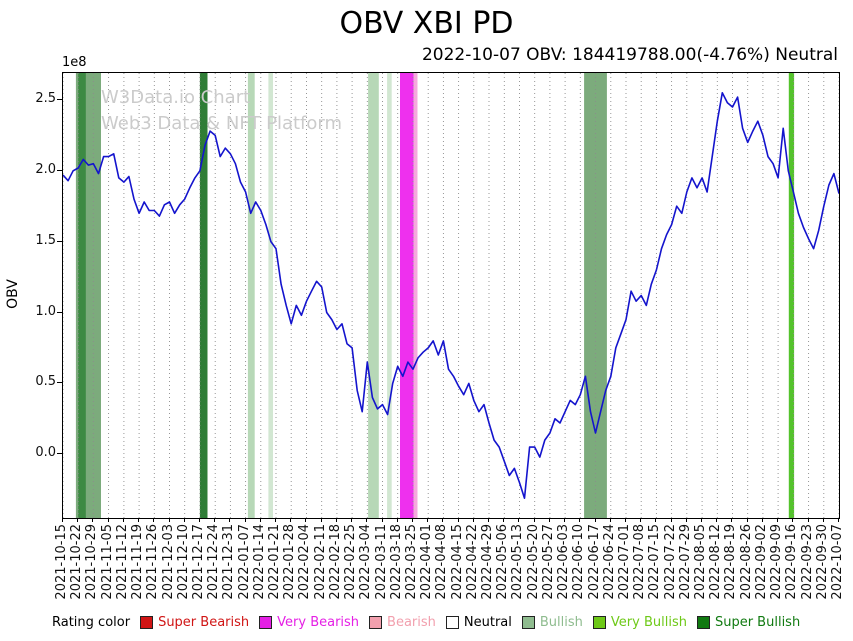  What do you see at coordinates (807, 562) in the screenshot?
I see `x-tick-label: 2022-09-23` at bounding box center [807, 562].